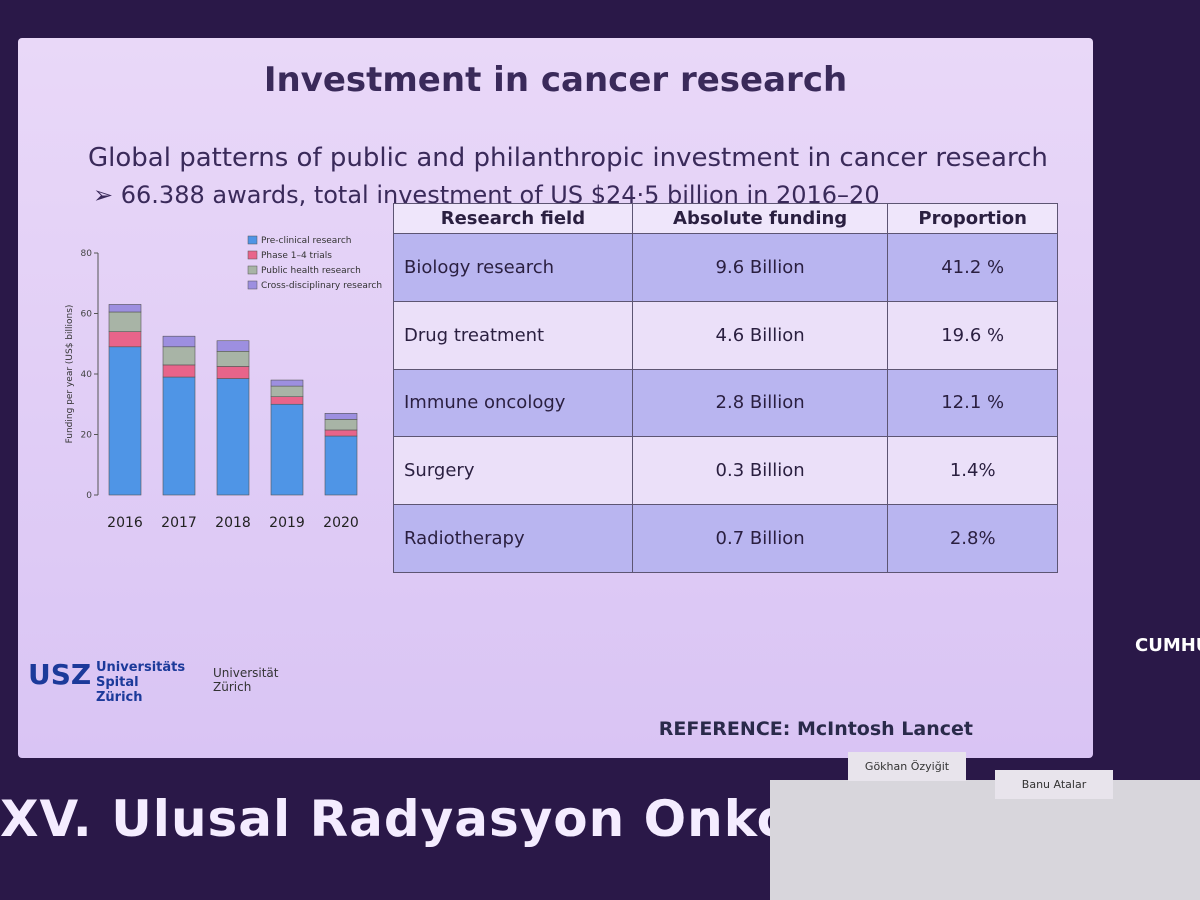 Image resolution: width=1200 pixels, height=900 pixels. What do you see at coordinates (760, 218) in the screenshot?
I see `header-cell: Absolute funding` at bounding box center [760, 218].